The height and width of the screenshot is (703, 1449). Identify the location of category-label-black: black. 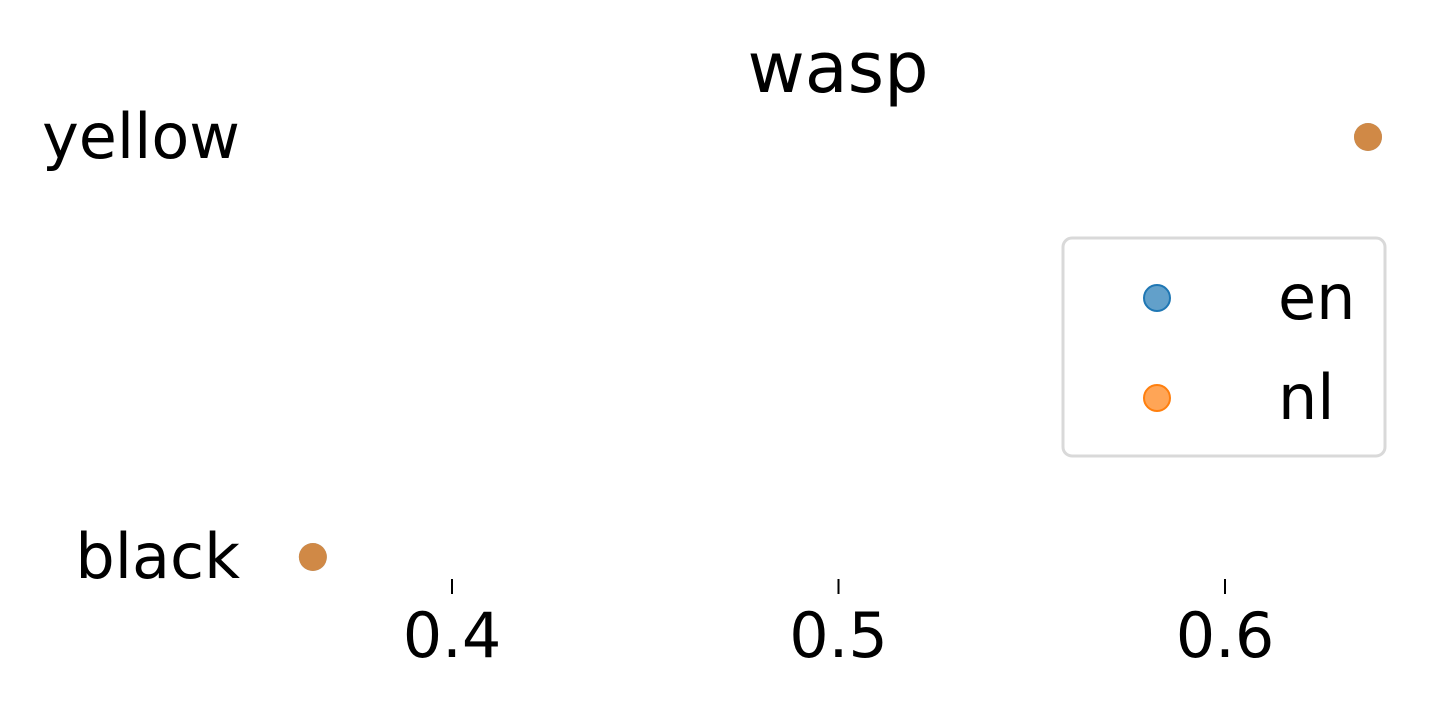
(157, 556).